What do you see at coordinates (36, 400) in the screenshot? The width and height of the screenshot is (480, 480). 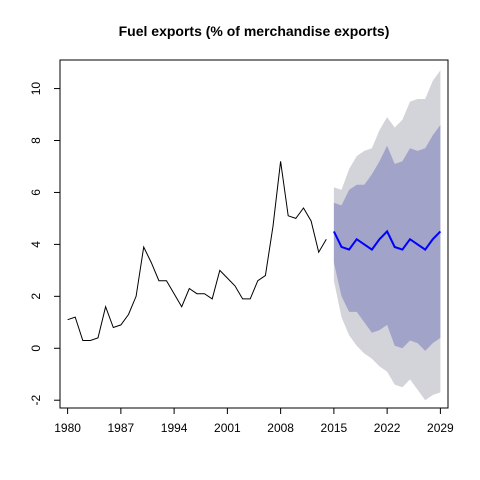 I see `y-tick-label: -2` at bounding box center [36, 400].